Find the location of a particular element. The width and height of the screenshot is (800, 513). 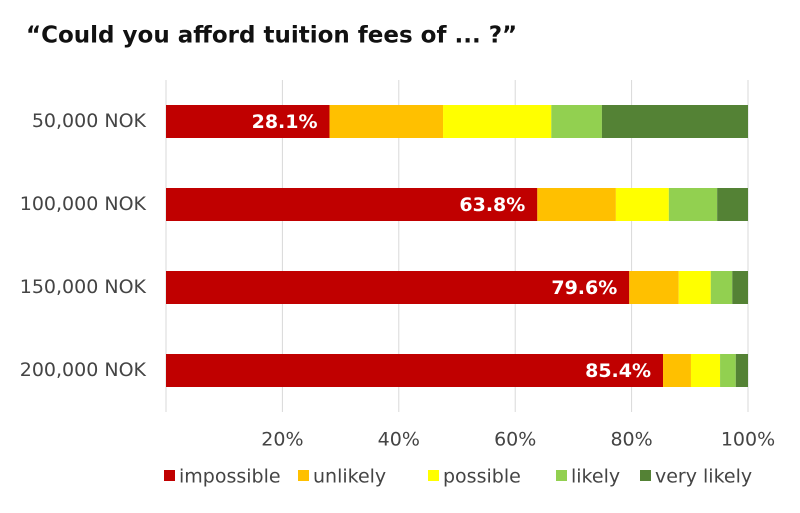

x-tick-label: 60% is located at coordinates (515, 440).